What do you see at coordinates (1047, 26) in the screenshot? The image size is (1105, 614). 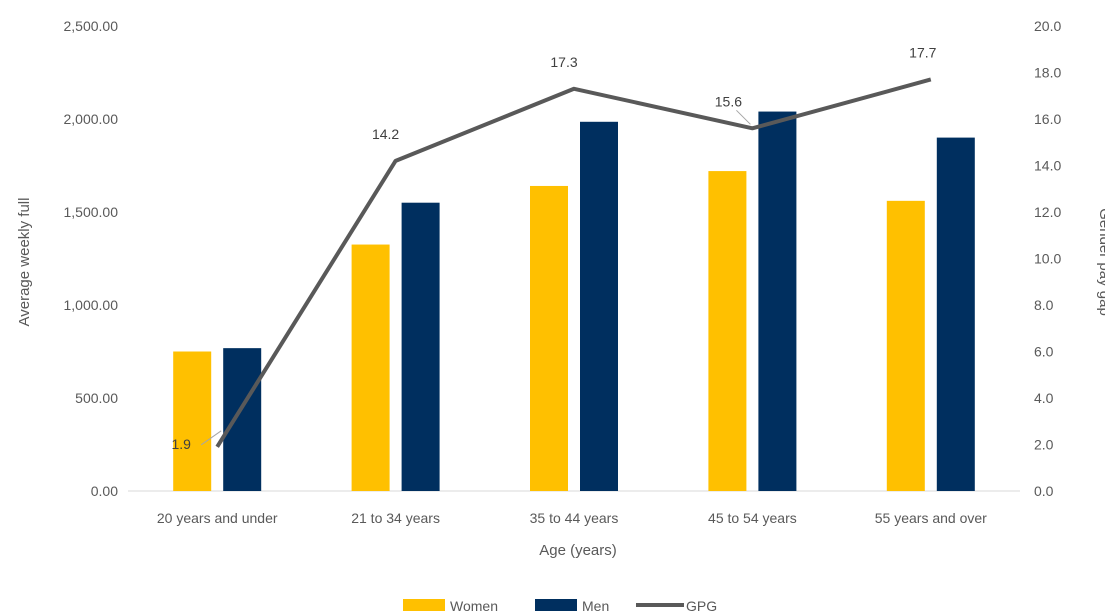 I see `y2-tick-label: 20.0` at bounding box center [1047, 26].